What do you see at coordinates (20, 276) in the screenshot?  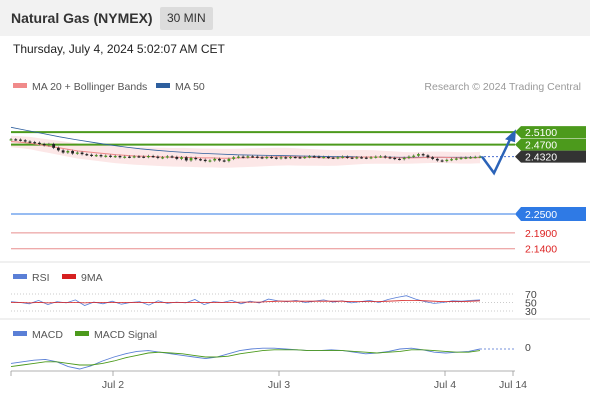 I see `rsi-legend-swatch` at bounding box center [20, 276].